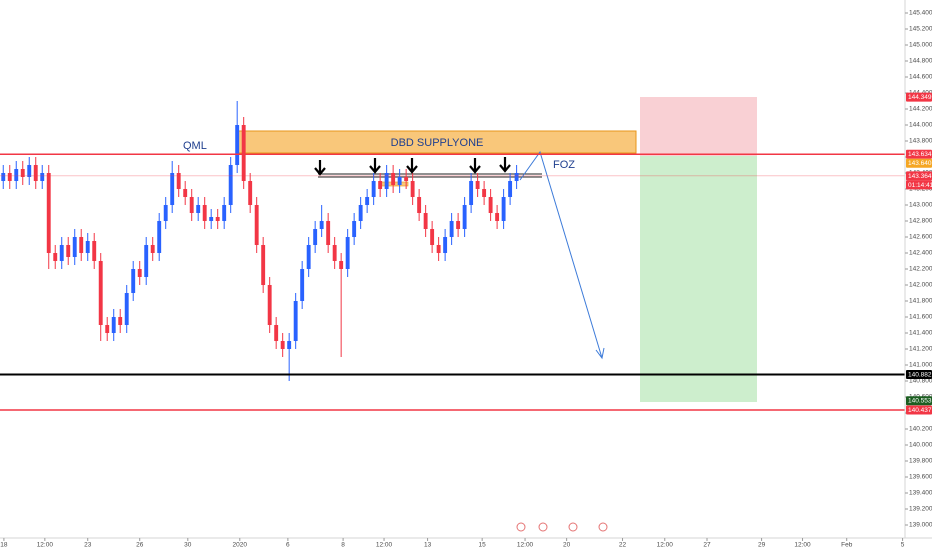  I want to click on foz-label: FOZ, so click(564, 165).